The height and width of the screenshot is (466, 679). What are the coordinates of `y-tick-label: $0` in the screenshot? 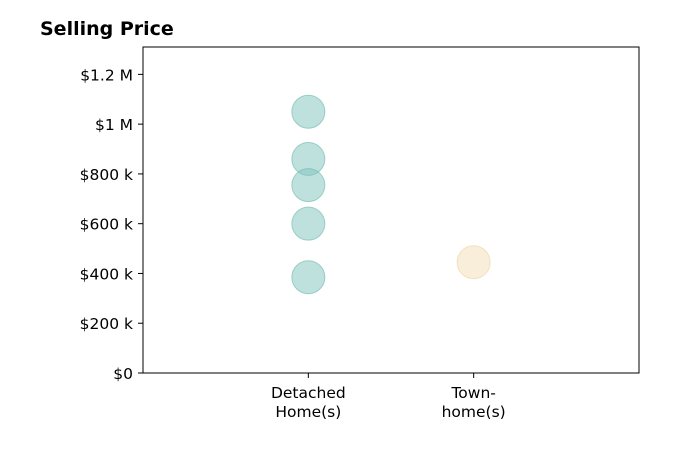 It's located at (123, 374).